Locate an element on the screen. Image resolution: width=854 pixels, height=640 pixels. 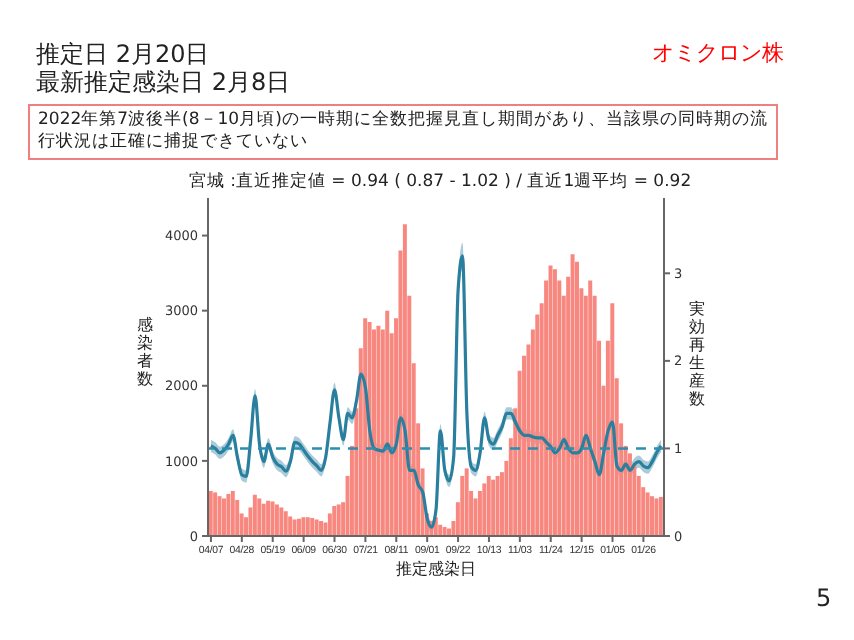
chart-subtitle: 最新推定感染日 2月8日 is located at coordinates (163, 83).